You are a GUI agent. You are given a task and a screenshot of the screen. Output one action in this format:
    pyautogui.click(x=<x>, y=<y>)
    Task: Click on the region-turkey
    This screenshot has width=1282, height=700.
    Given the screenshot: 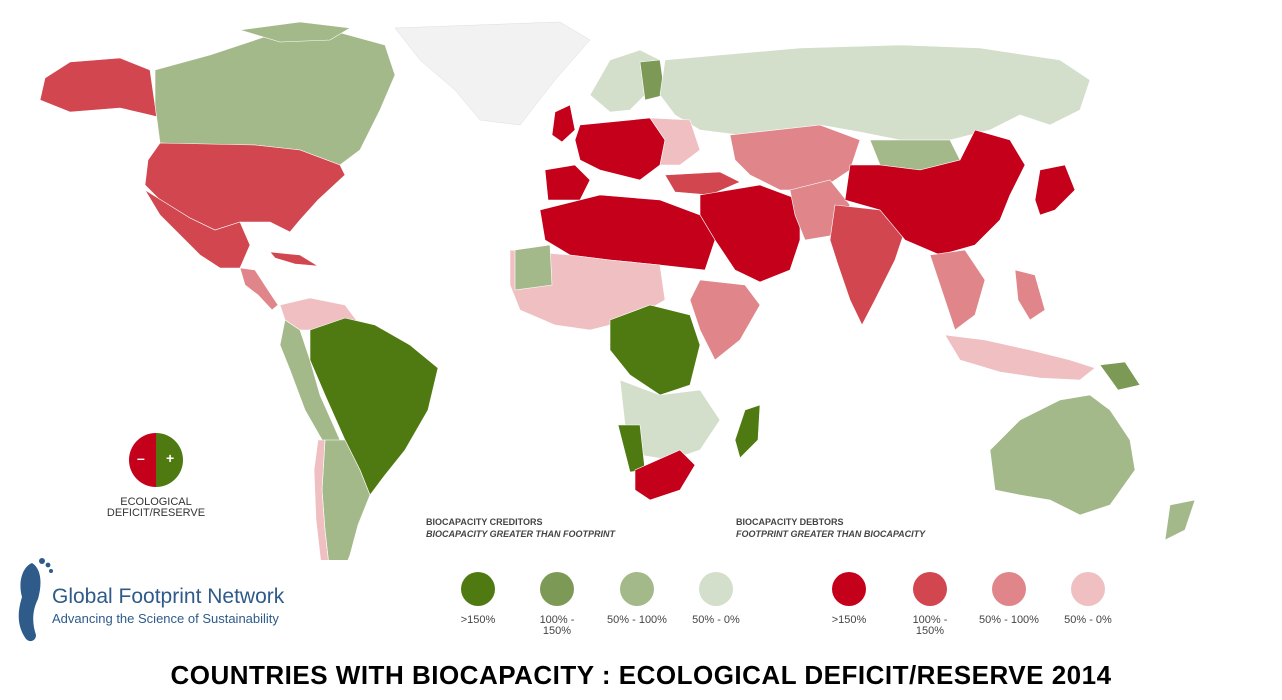 What is the action you would take?
    pyautogui.click(x=702, y=183)
    